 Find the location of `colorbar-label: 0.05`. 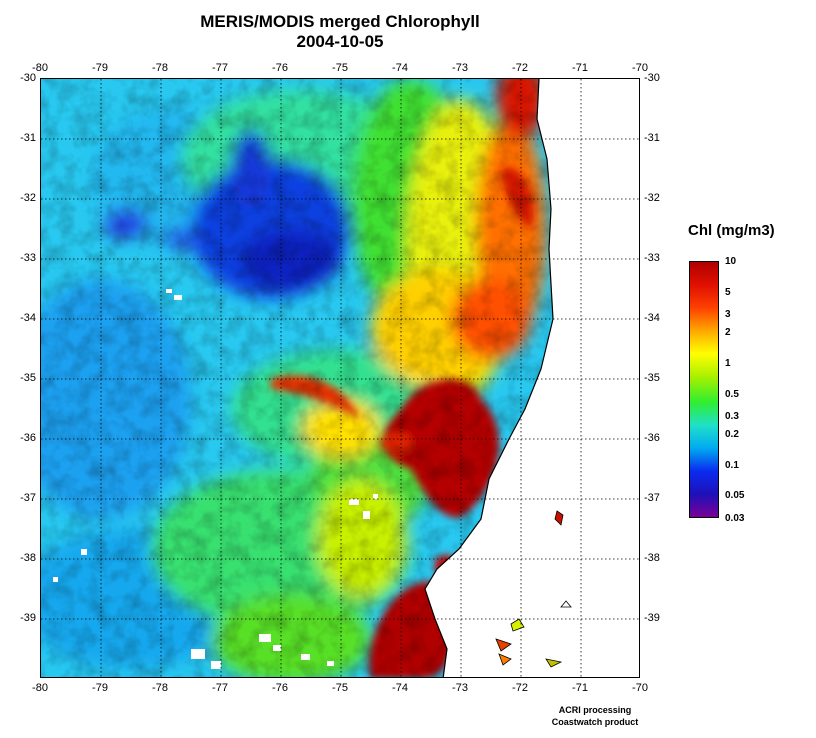

colorbar-label: 0.05 is located at coordinates (735, 496).